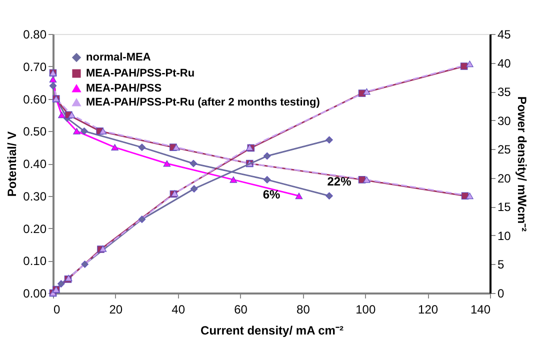  I want to click on legend-label: MEA-PAH/PSS-Pt-Ru (after 2 months testing), so click(203, 102).